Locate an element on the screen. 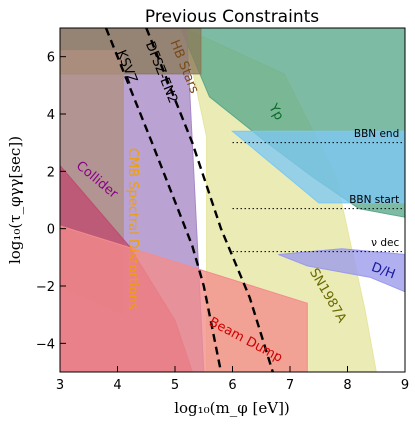  x-tick-label-6: 9 is located at coordinates (405, 385).